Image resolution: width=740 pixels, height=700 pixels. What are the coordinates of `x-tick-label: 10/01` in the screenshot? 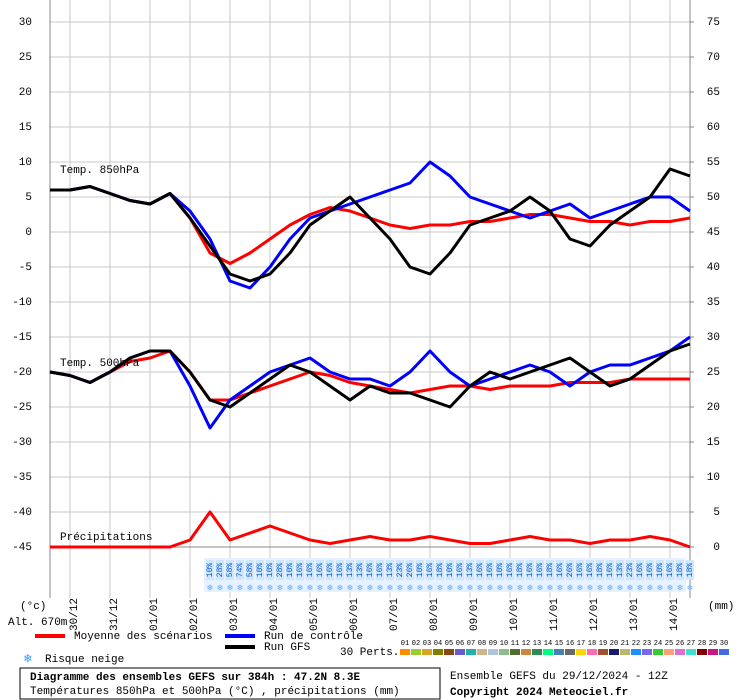 It's located at (515, 614).